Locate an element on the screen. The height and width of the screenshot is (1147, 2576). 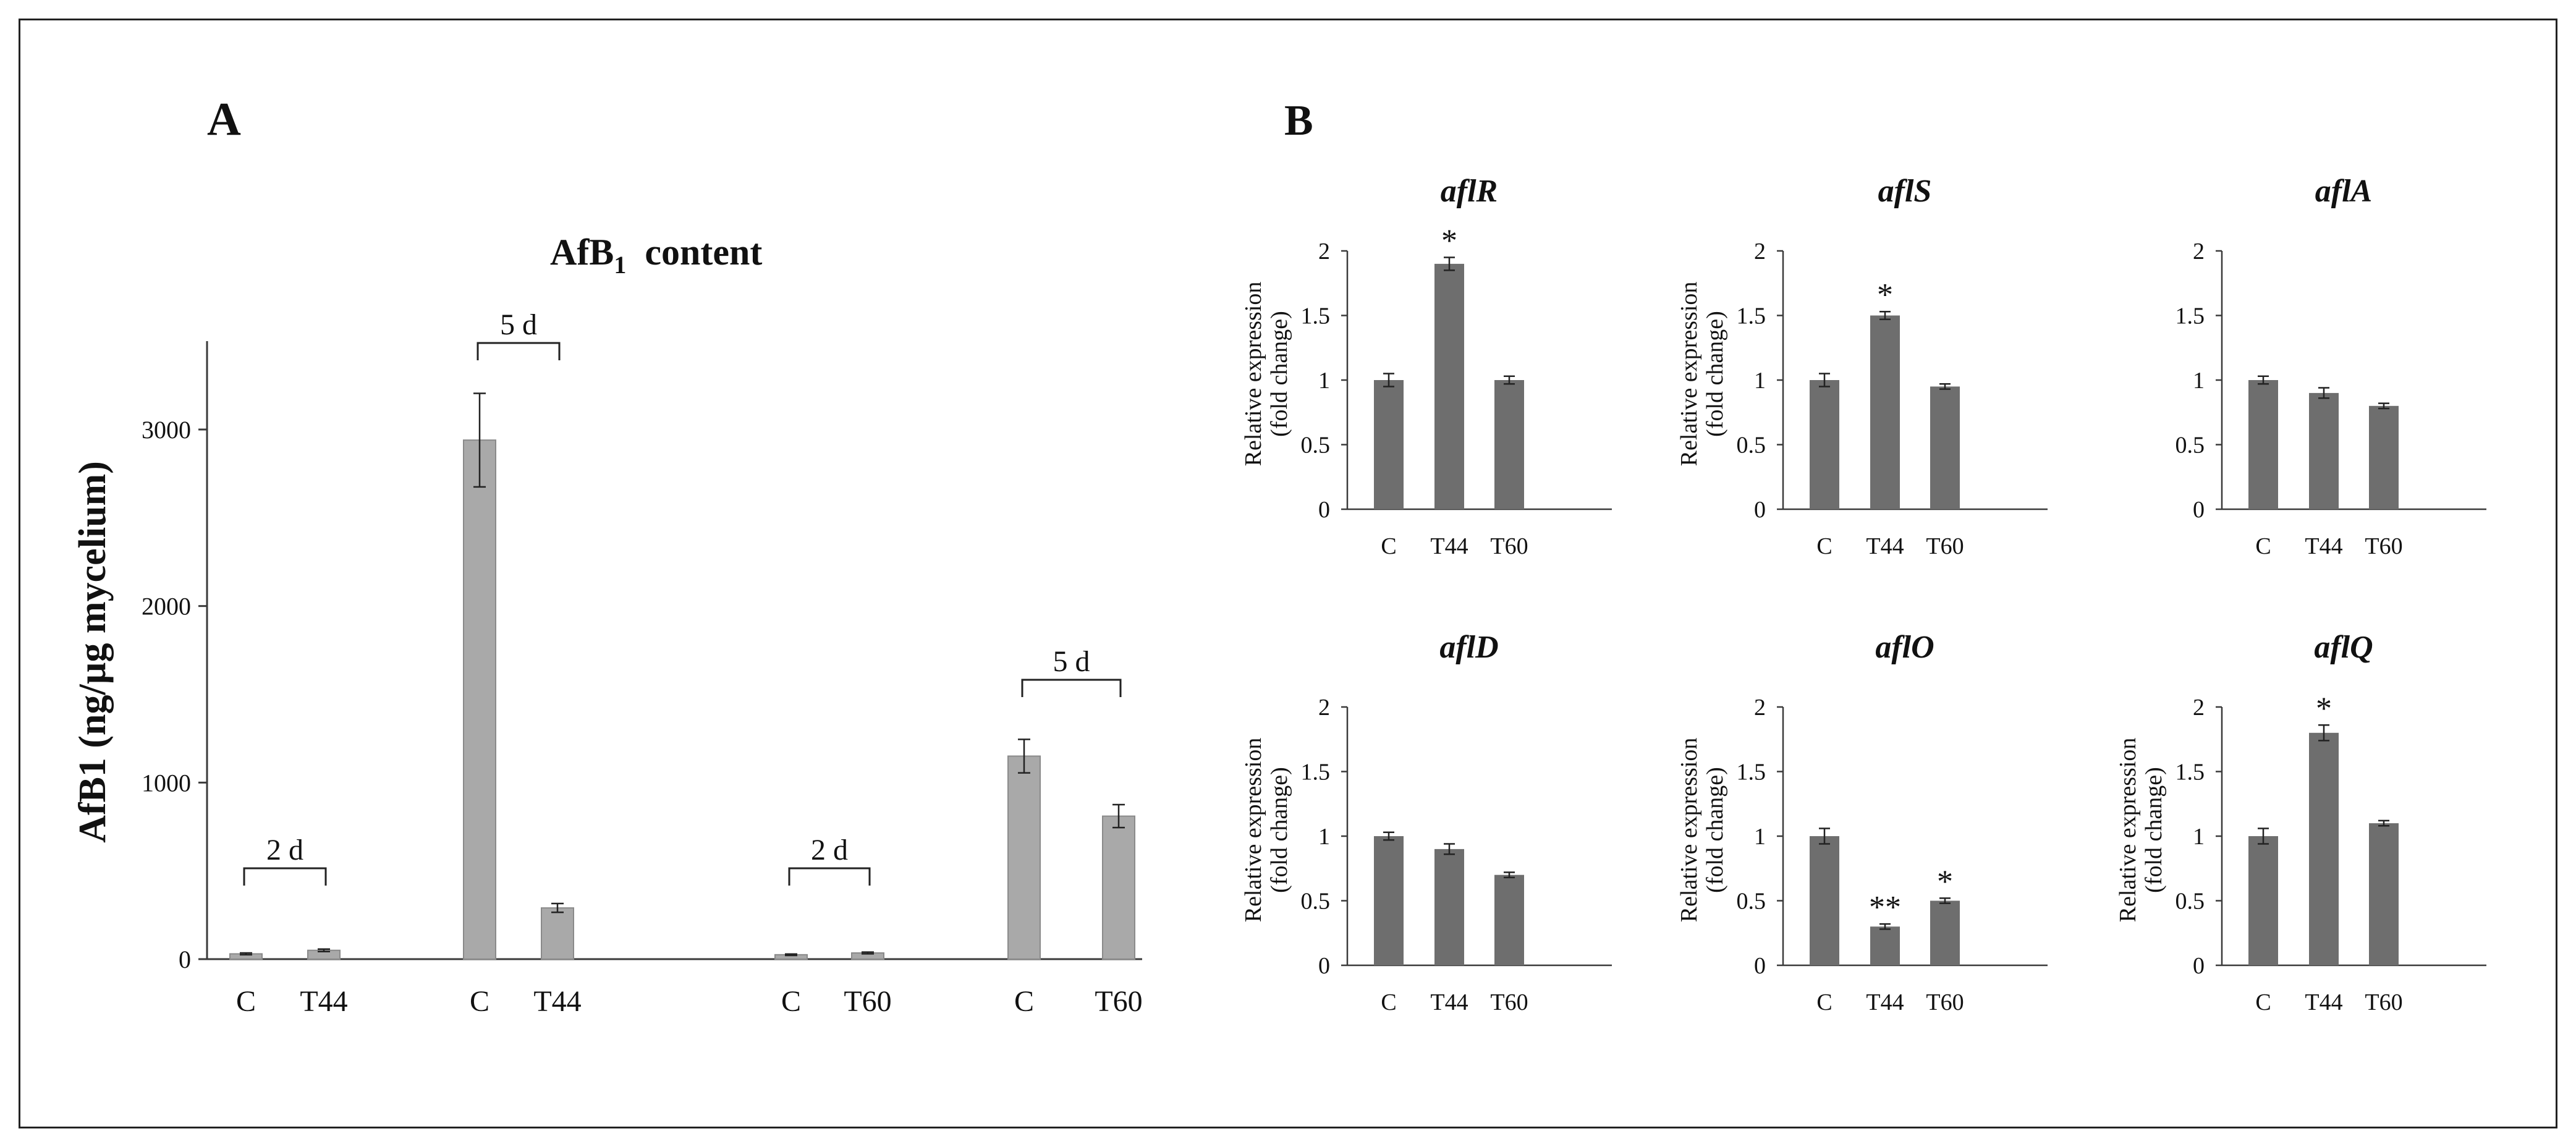
panel-b-label: B is located at coordinates (1298, 121).